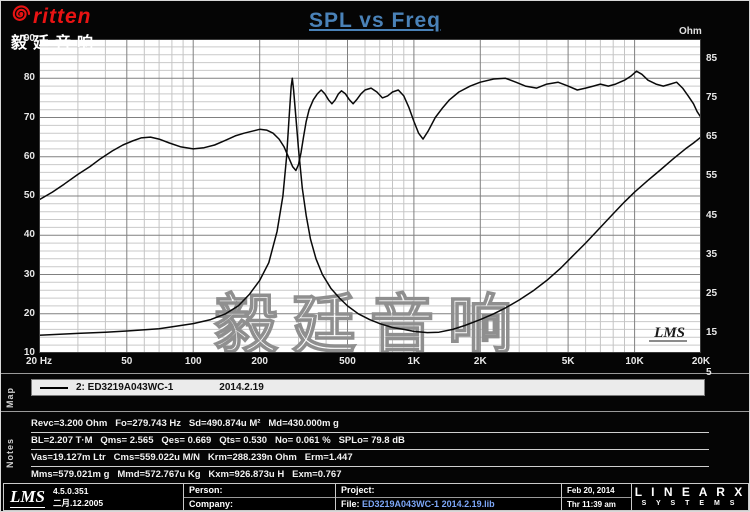 Image resolution: width=750 pixels, height=512 pixels. What do you see at coordinates (62, 16) in the screenshot?
I see `brand-name: ritten` at bounding box center [62, 16].